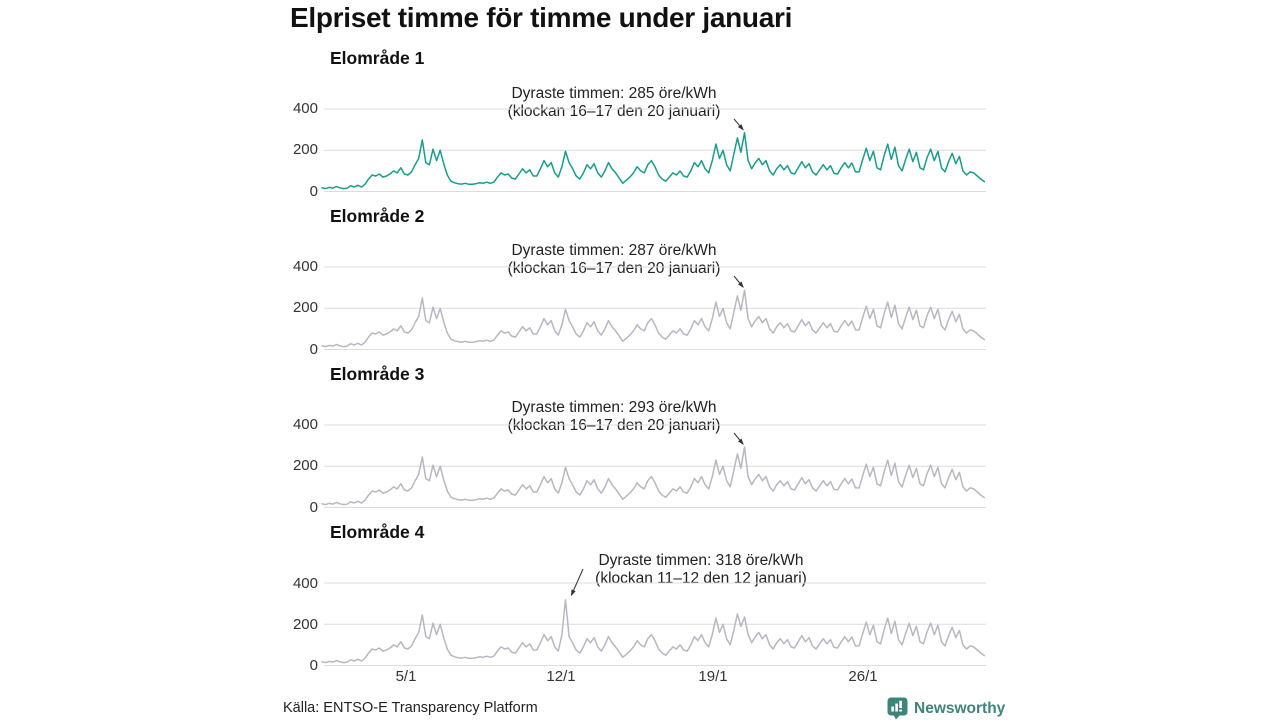 The height and width of the screenshot is (720, 1280). Describe the element at coordinates (863, 676) in the screenshot. I see `xtick-26-1: 26/1` at that location.